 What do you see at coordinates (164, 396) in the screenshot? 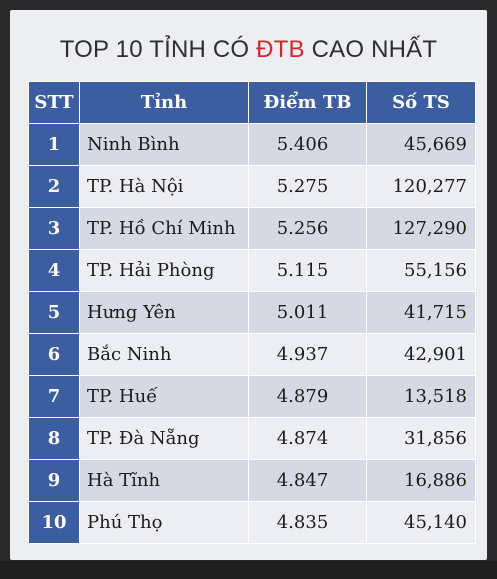
I see `row-province: TP. Huế` at bounding box center [164, 396].